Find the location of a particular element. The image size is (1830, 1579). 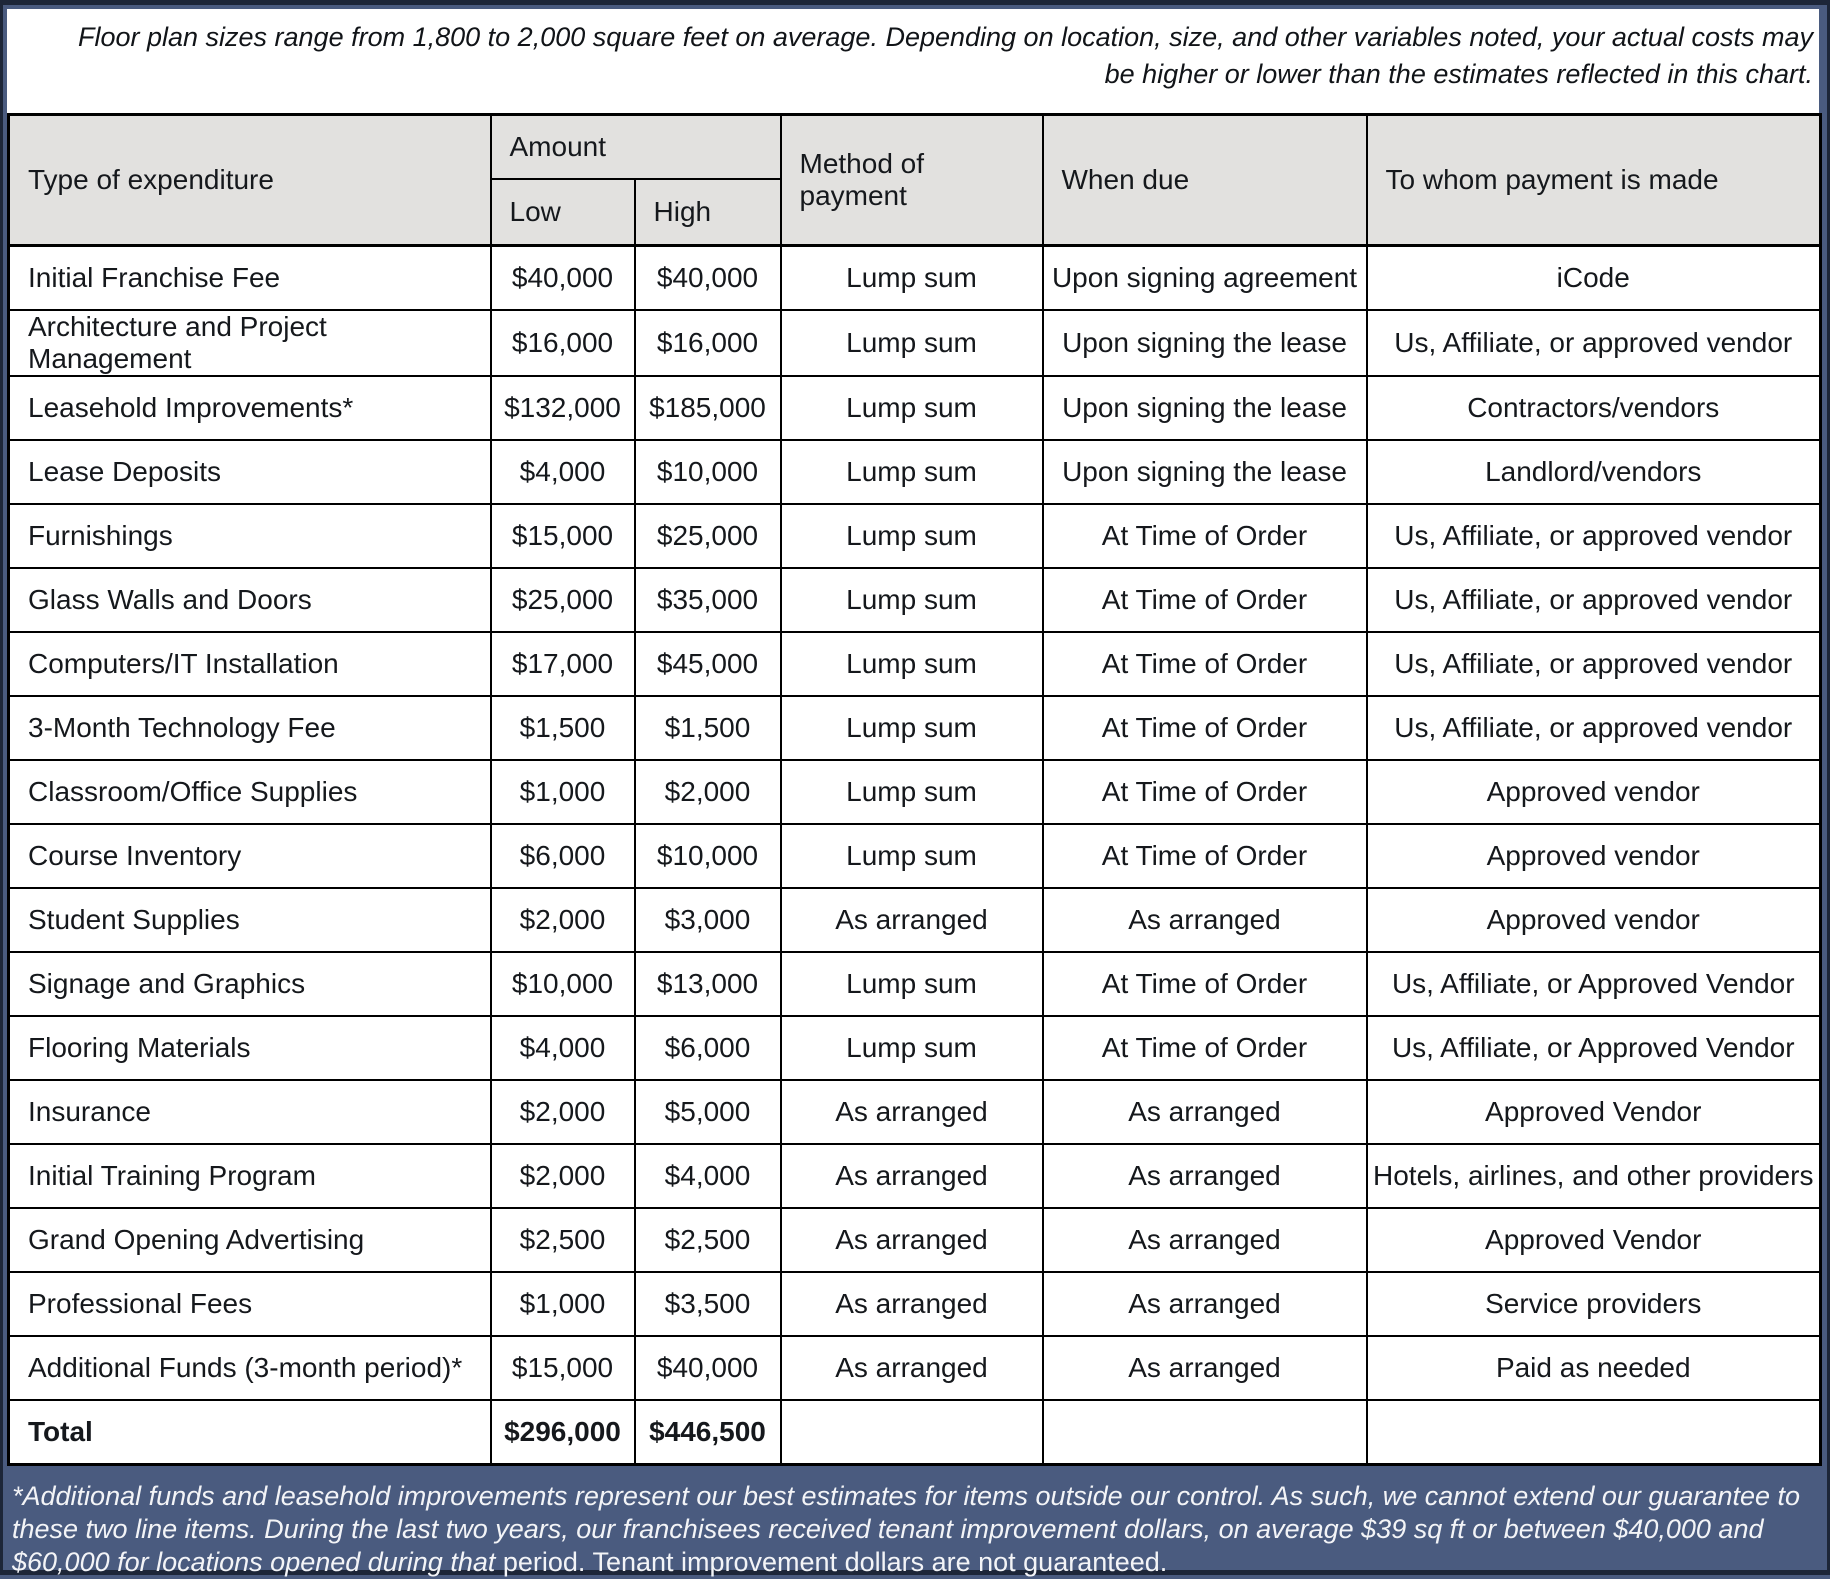

cell-type-of-expenditure: Furnishings is located at coordinates (249, 536).